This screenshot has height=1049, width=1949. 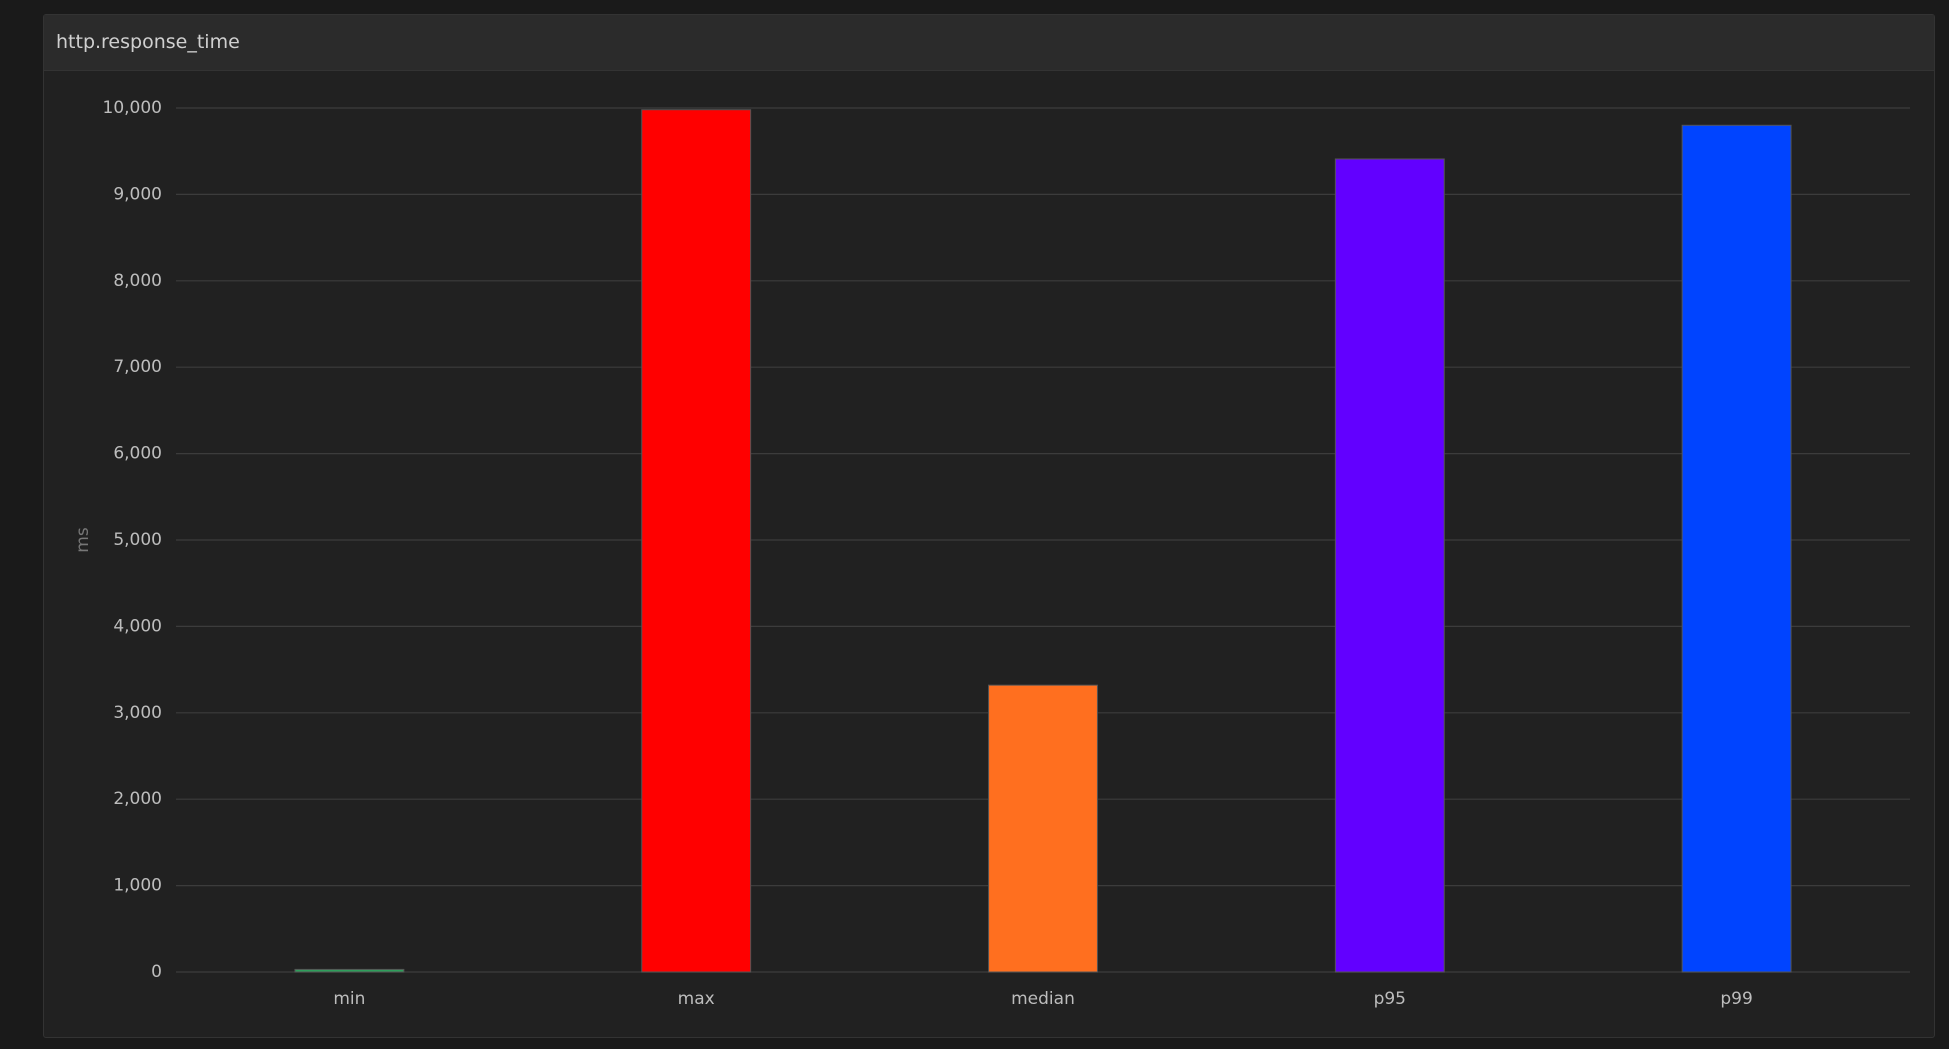 I want to click on panel-title: http.response_time, so click(x=989, y=43).